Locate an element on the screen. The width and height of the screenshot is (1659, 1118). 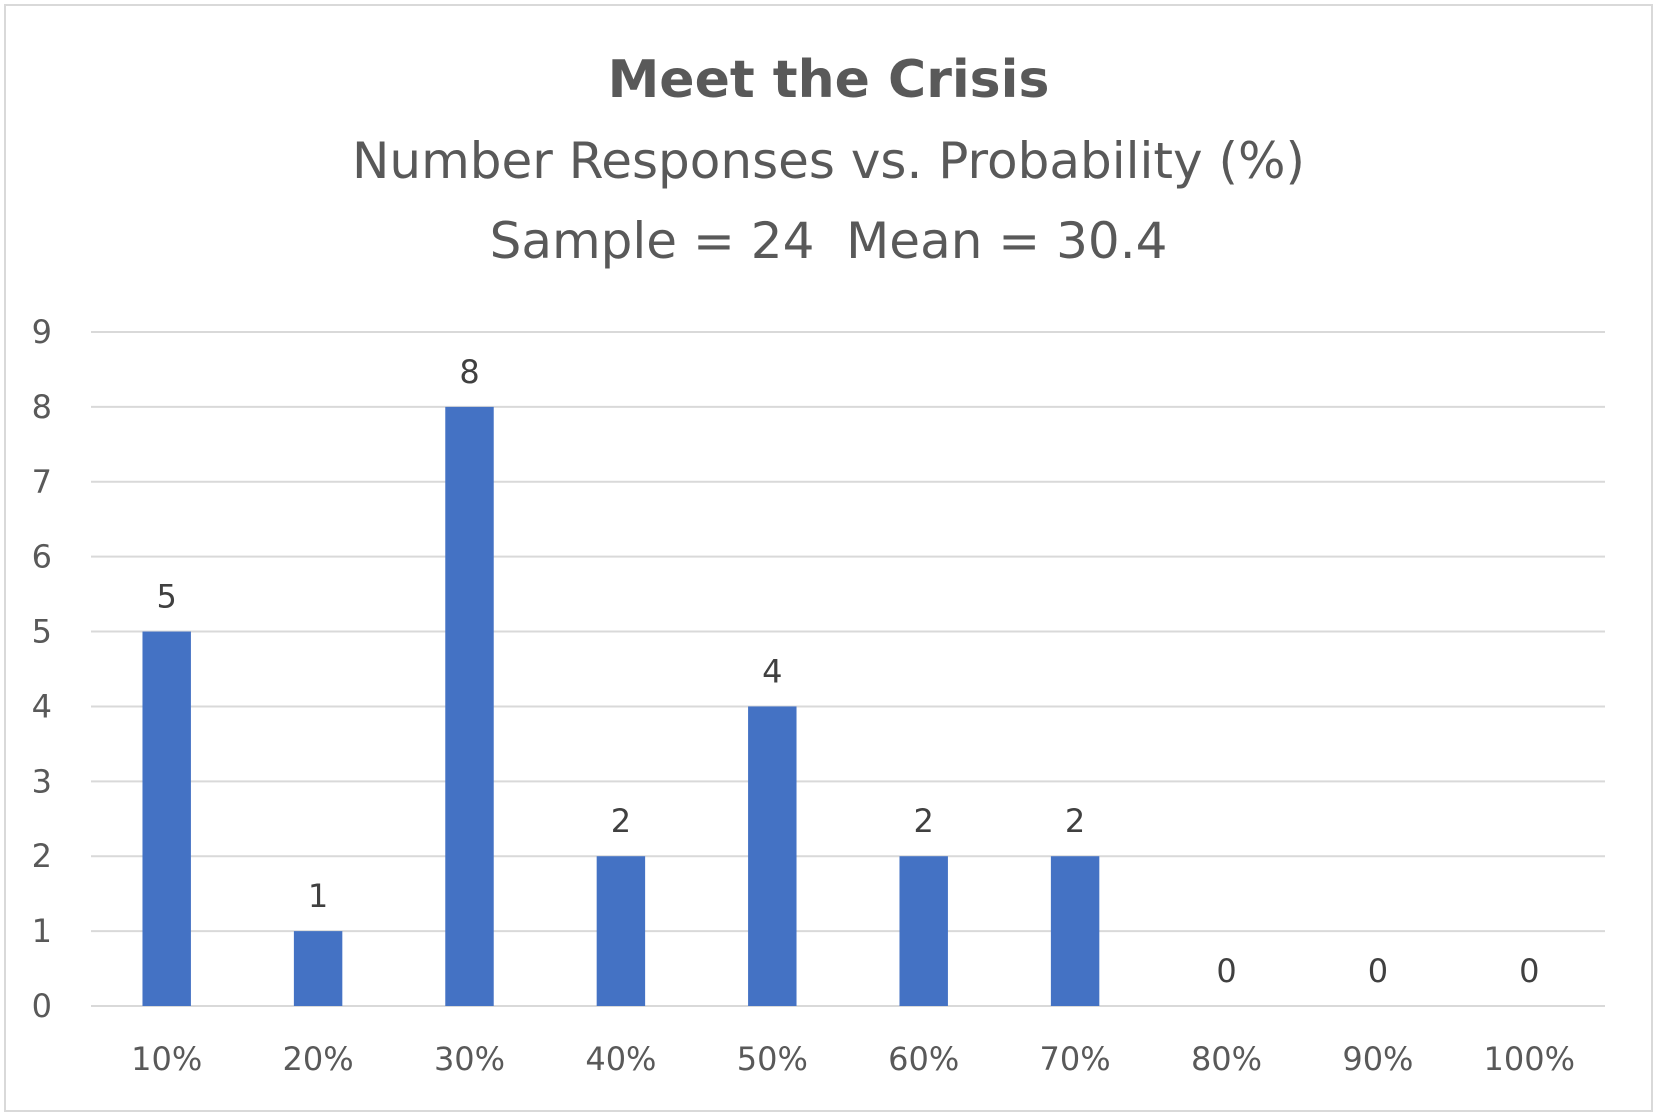
chart-subtitle-line-1: Number Responses vs. Probability (%) is located at coordinates (828, 161).